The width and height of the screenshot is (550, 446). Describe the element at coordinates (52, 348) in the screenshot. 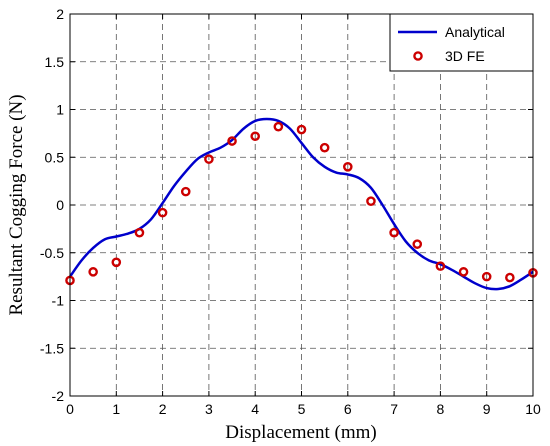

I see `y-tick-label: -1.5` at that location.